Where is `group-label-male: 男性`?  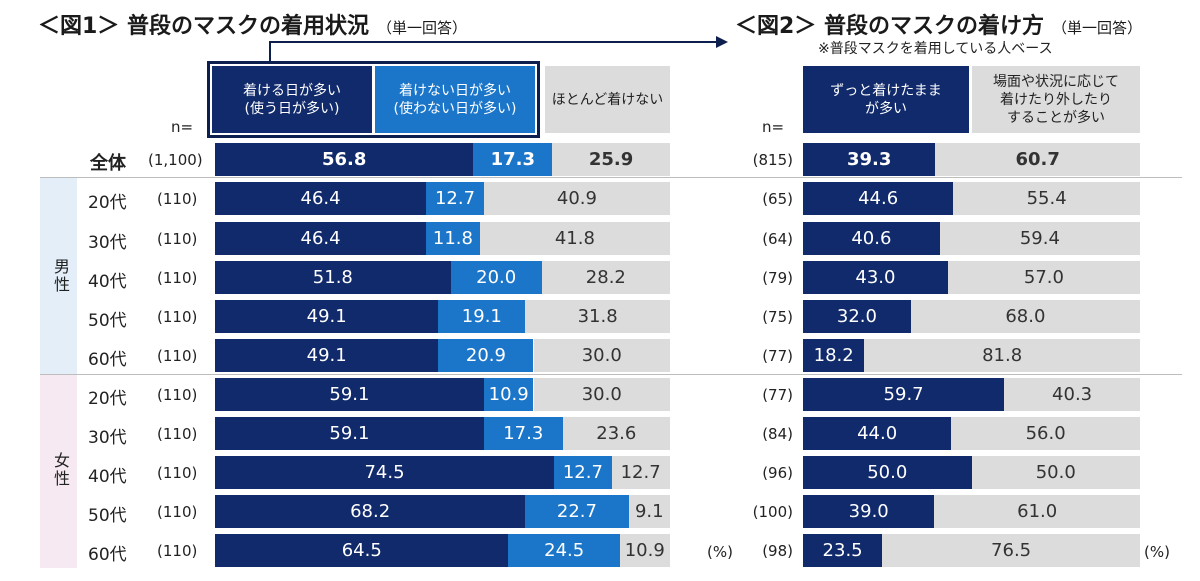 group-label-male: 男性 is located at coordinates (60, 276).